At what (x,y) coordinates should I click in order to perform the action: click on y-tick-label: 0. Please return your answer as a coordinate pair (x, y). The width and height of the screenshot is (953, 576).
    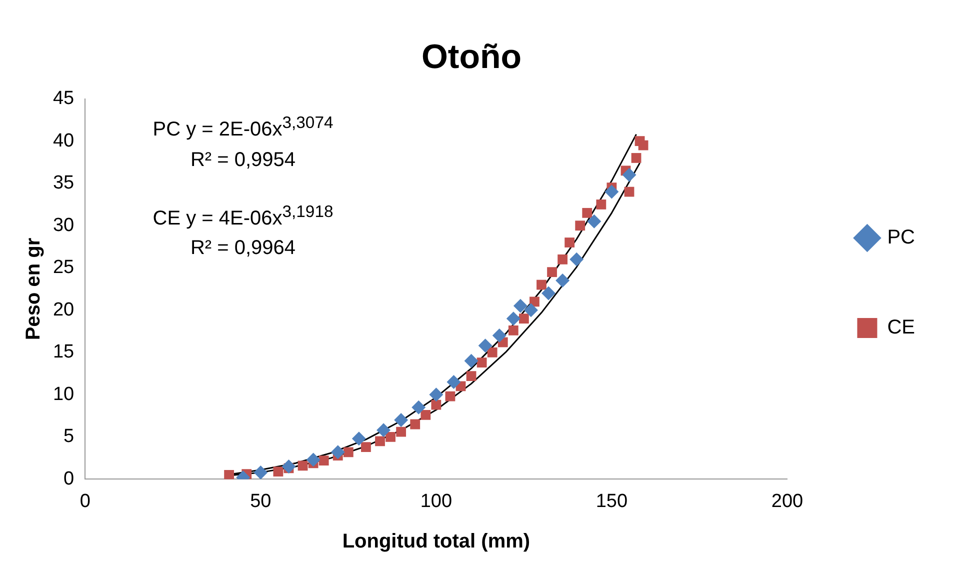
    Looking at the image, I should click on (69, 479).